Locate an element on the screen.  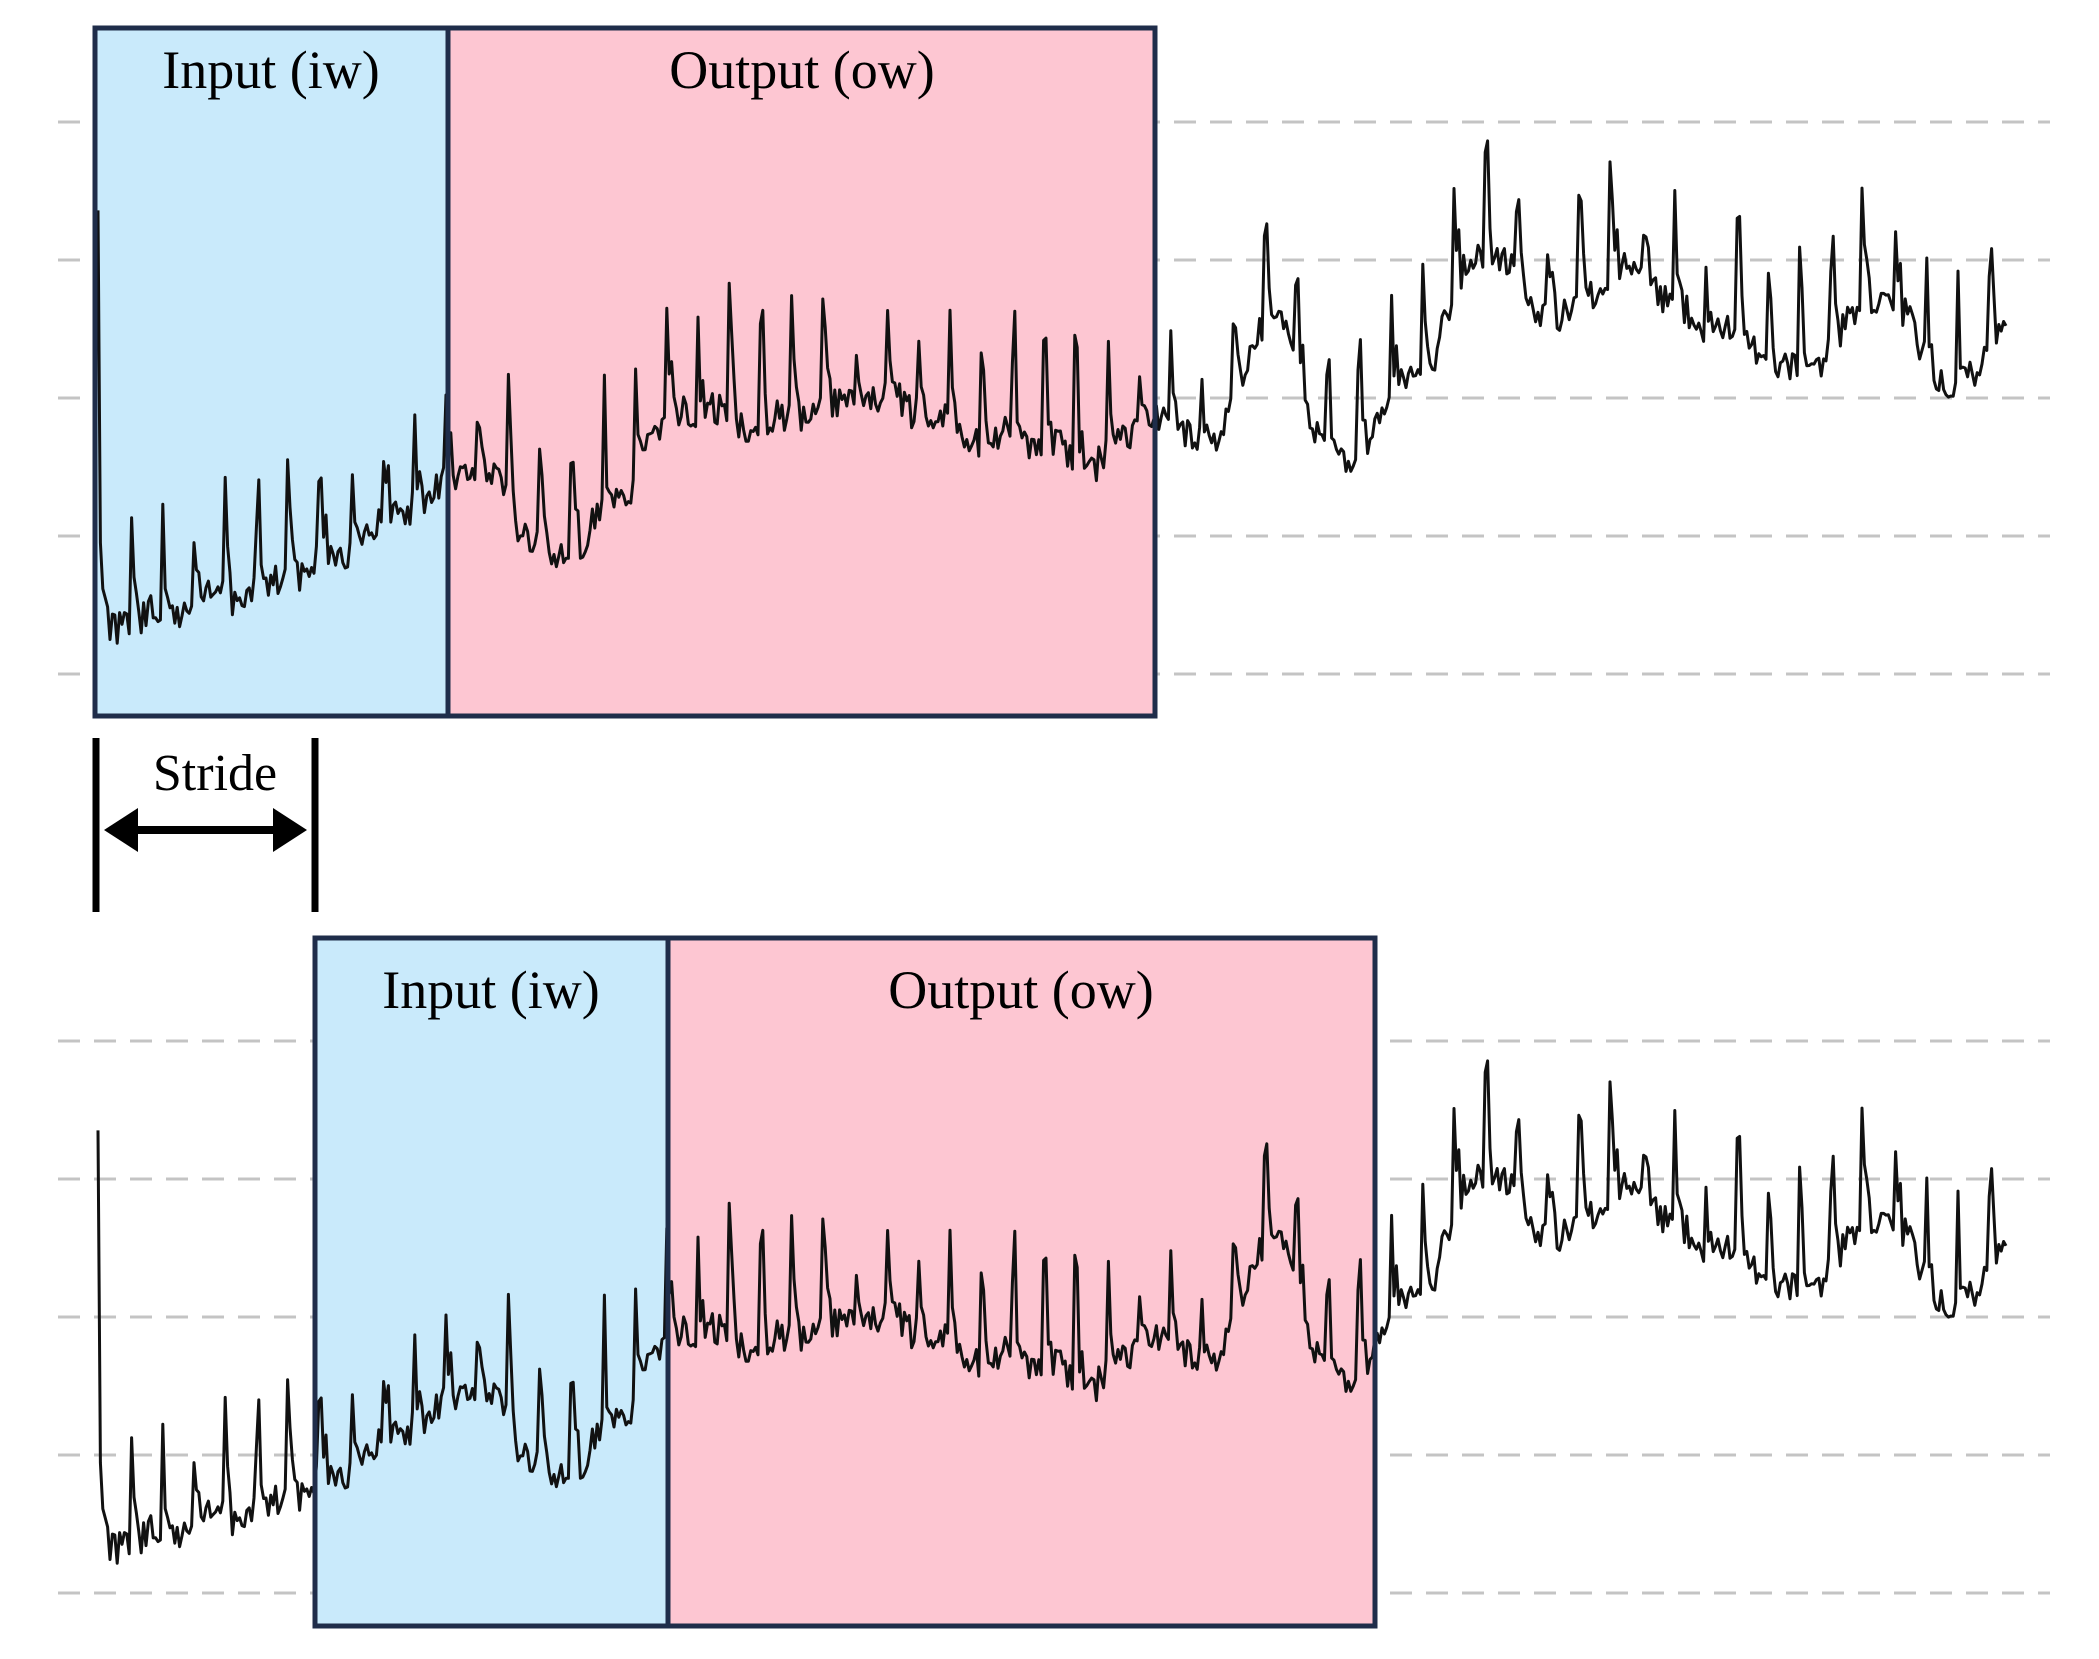
stride-arrow-left-head is located at coordinates (121, 830).